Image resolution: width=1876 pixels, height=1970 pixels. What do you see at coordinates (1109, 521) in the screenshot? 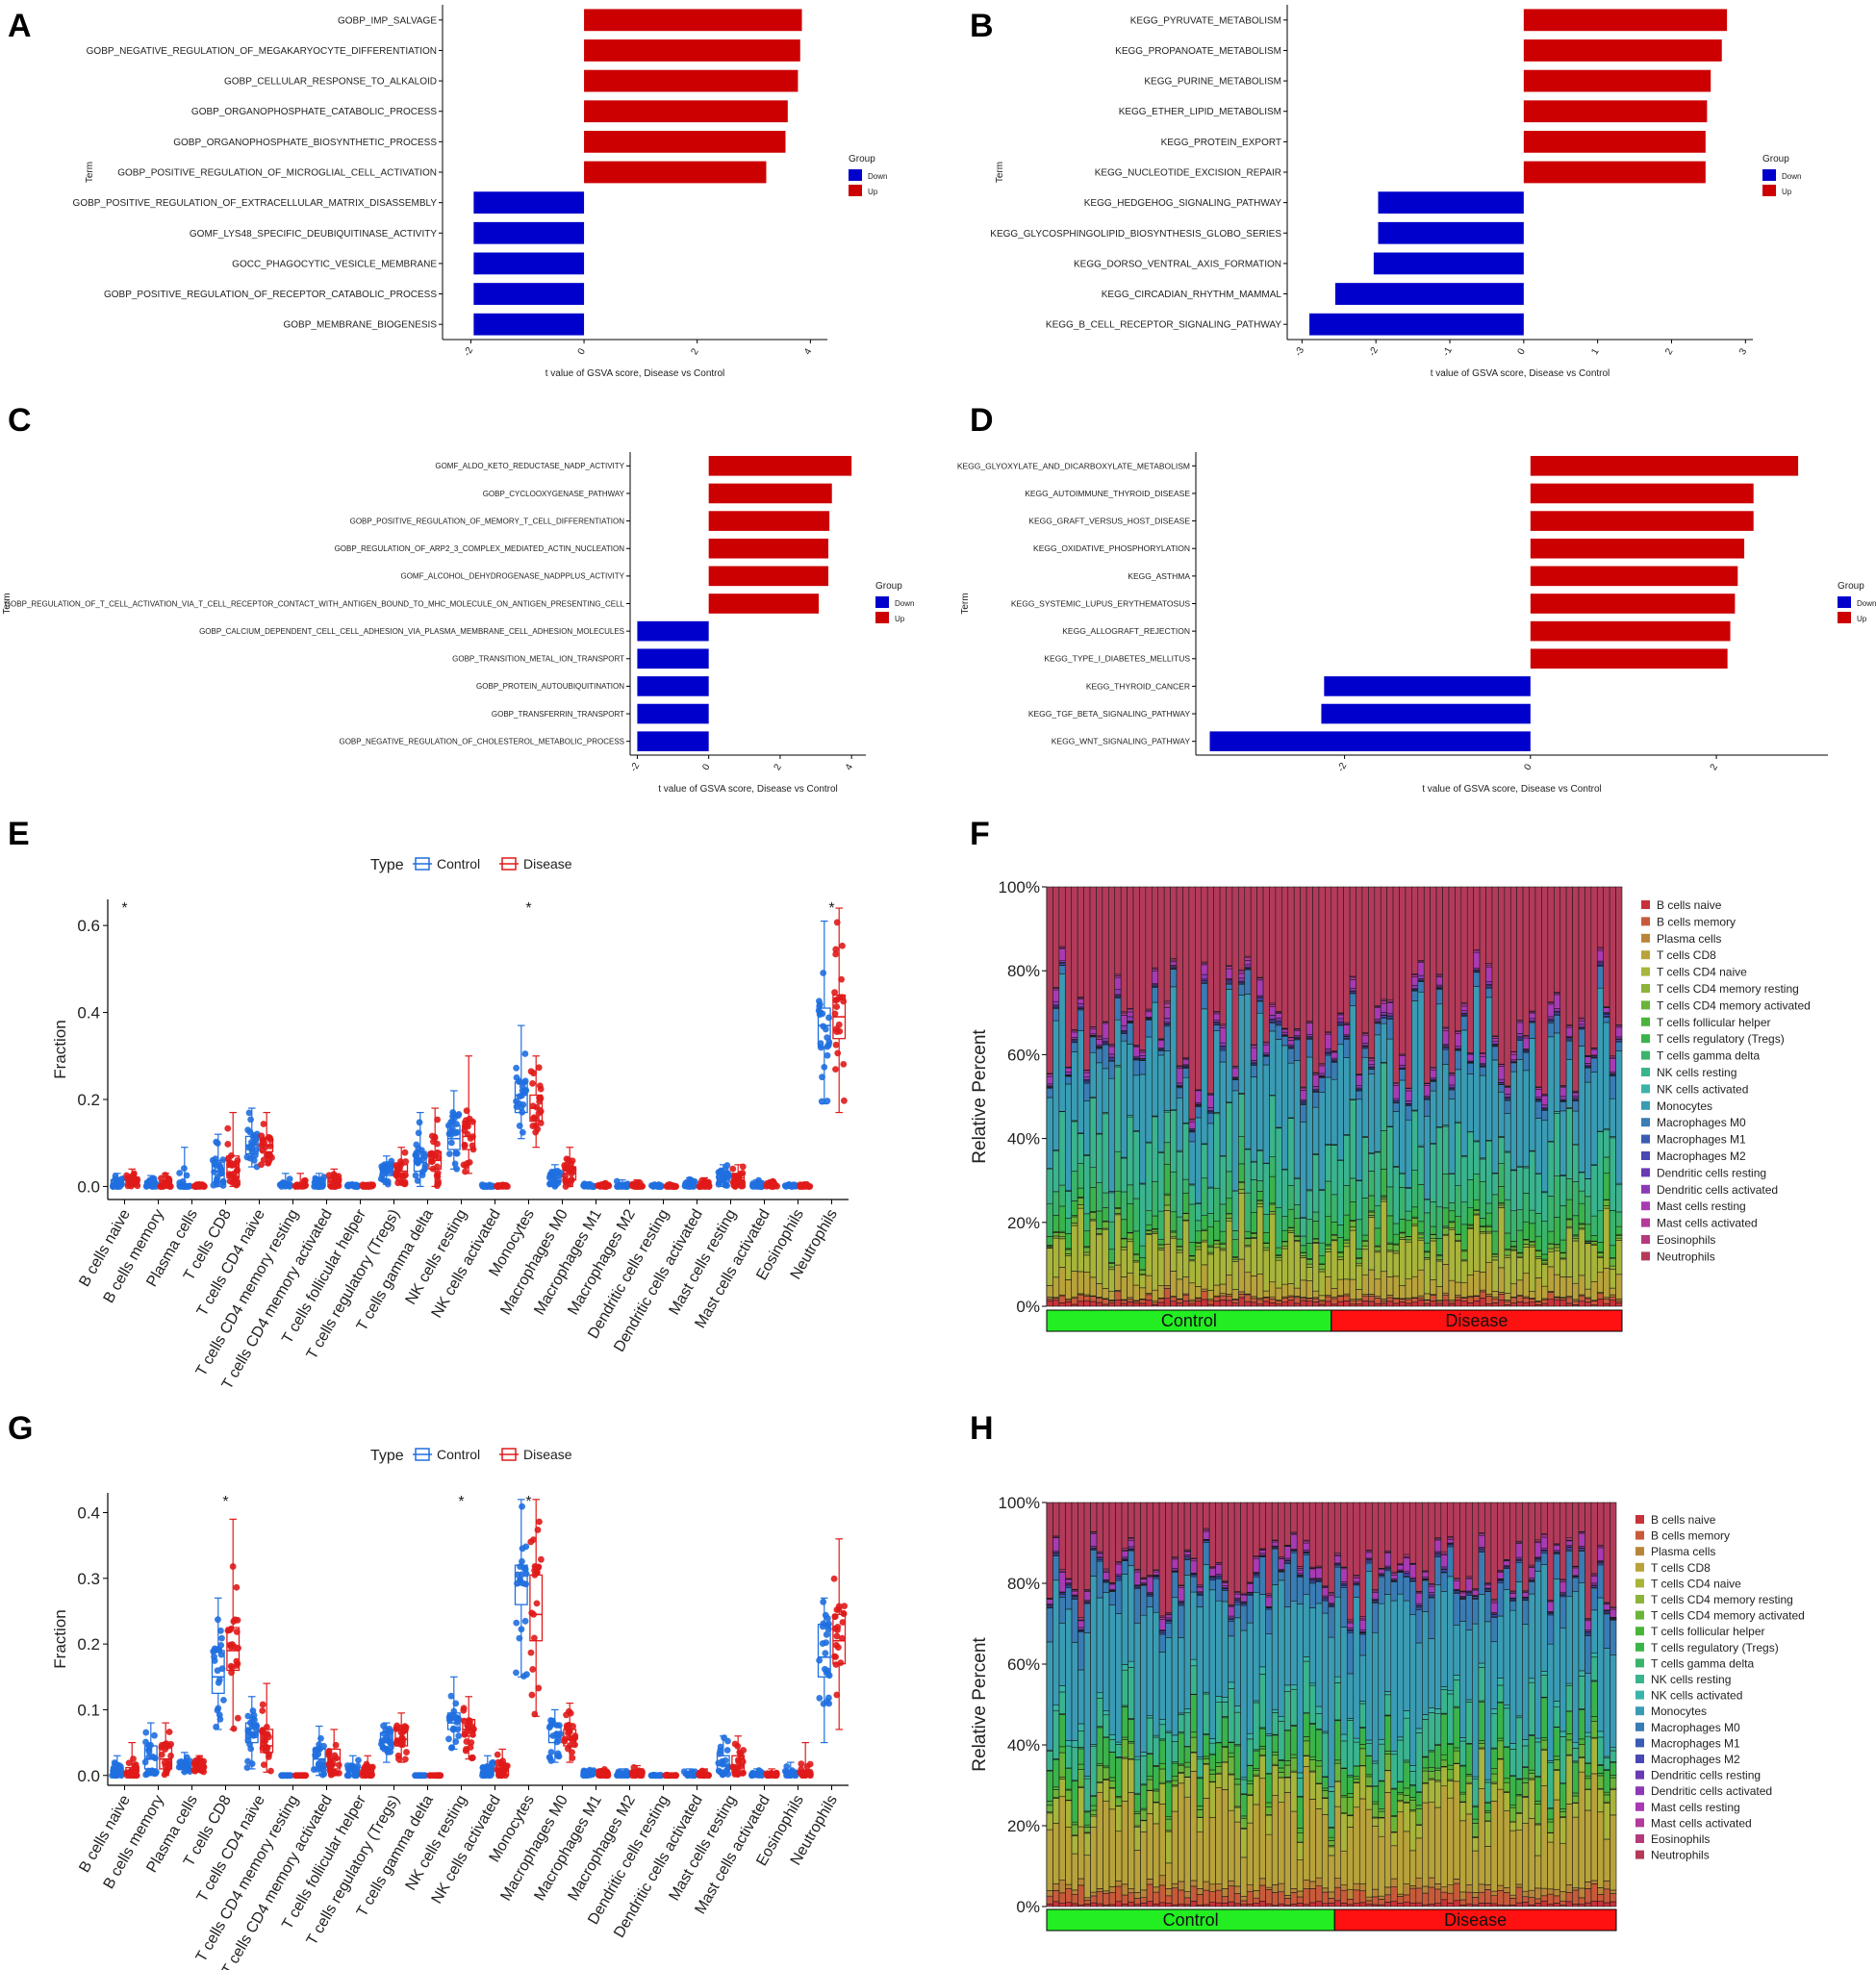
I see `term-label: KEGG_GRAFT_VERSUS_HOST_DISEASE` at bounding box center [1109, 521].